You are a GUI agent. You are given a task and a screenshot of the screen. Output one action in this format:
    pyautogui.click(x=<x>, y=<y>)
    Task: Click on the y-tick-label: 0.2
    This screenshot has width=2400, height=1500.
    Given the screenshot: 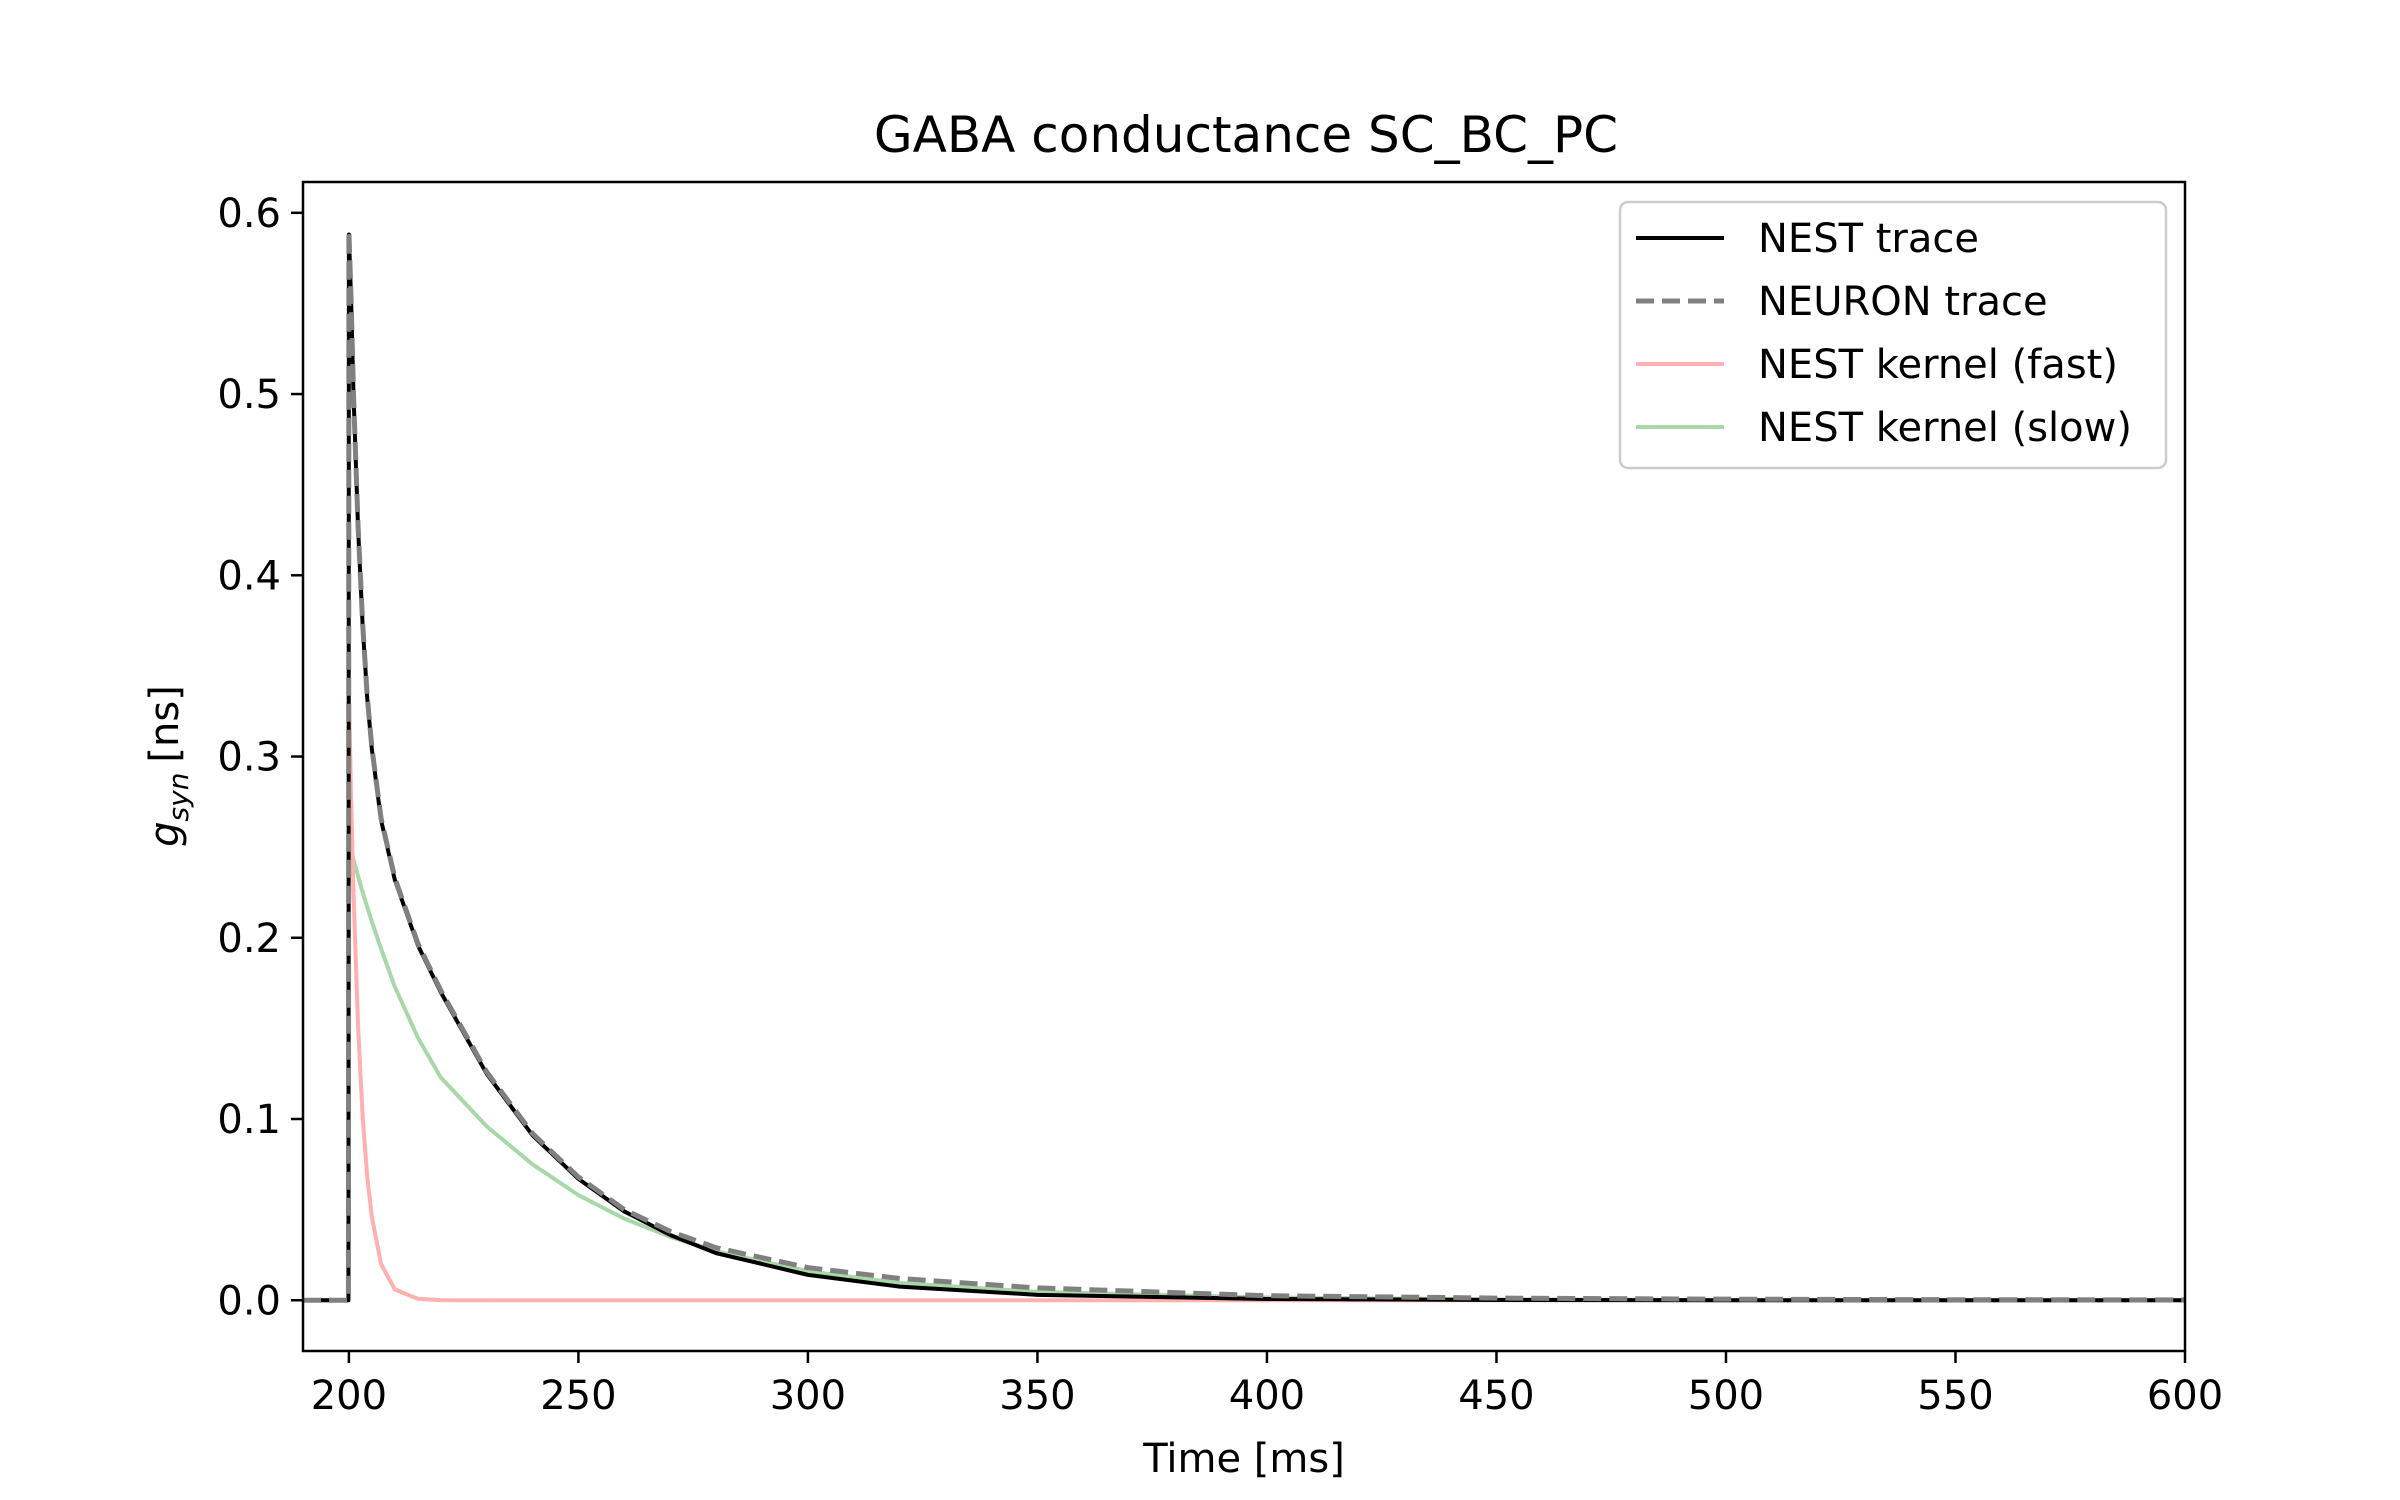 What is the action you would take?
    pyautogui.click(x=249, y=939)
    